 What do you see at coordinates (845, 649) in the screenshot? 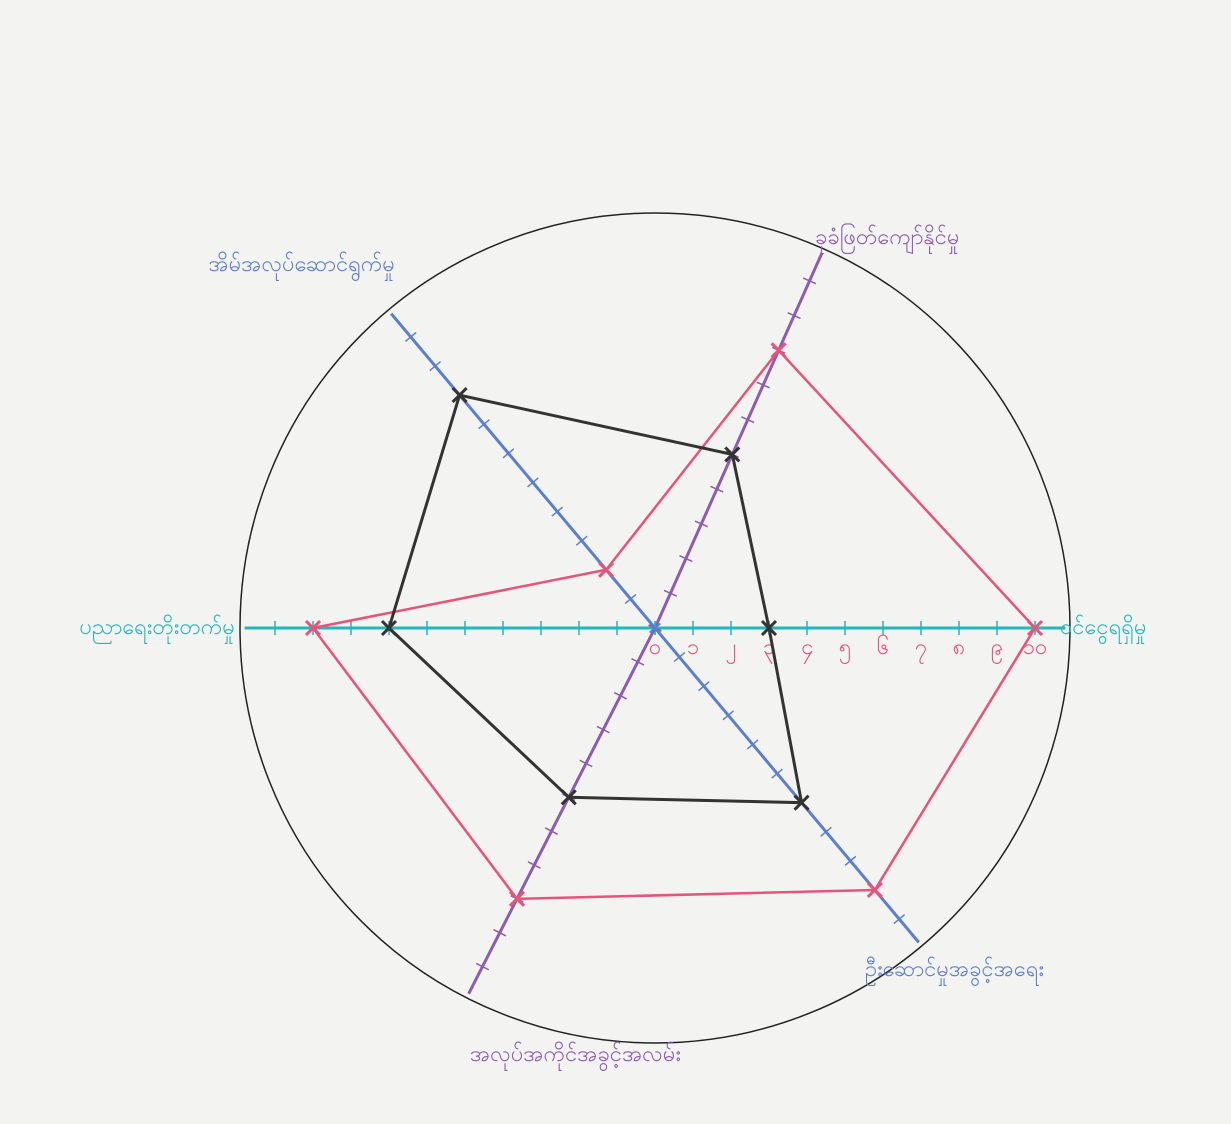
I see `tick-label: ၅` at bounding box center [845, 649].